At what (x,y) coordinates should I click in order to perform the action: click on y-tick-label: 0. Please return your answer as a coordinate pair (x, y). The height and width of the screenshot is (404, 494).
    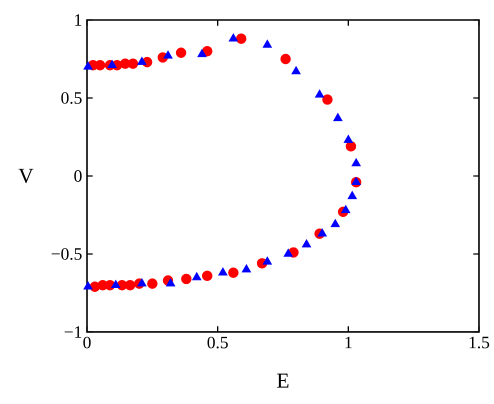
    Looking at the image, I should click on (78, 176).